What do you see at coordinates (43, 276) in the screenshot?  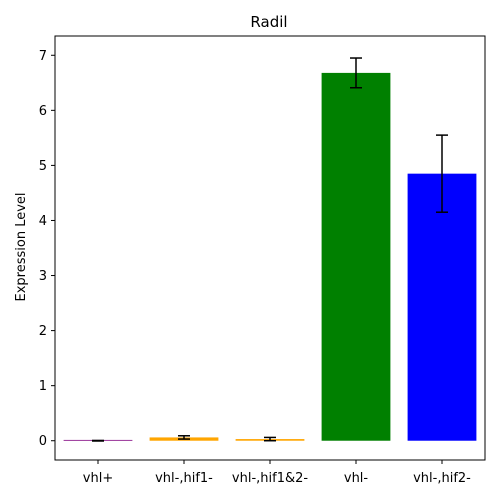 I see `y-tick-label-3: 3` at bounding box center [43, 276].